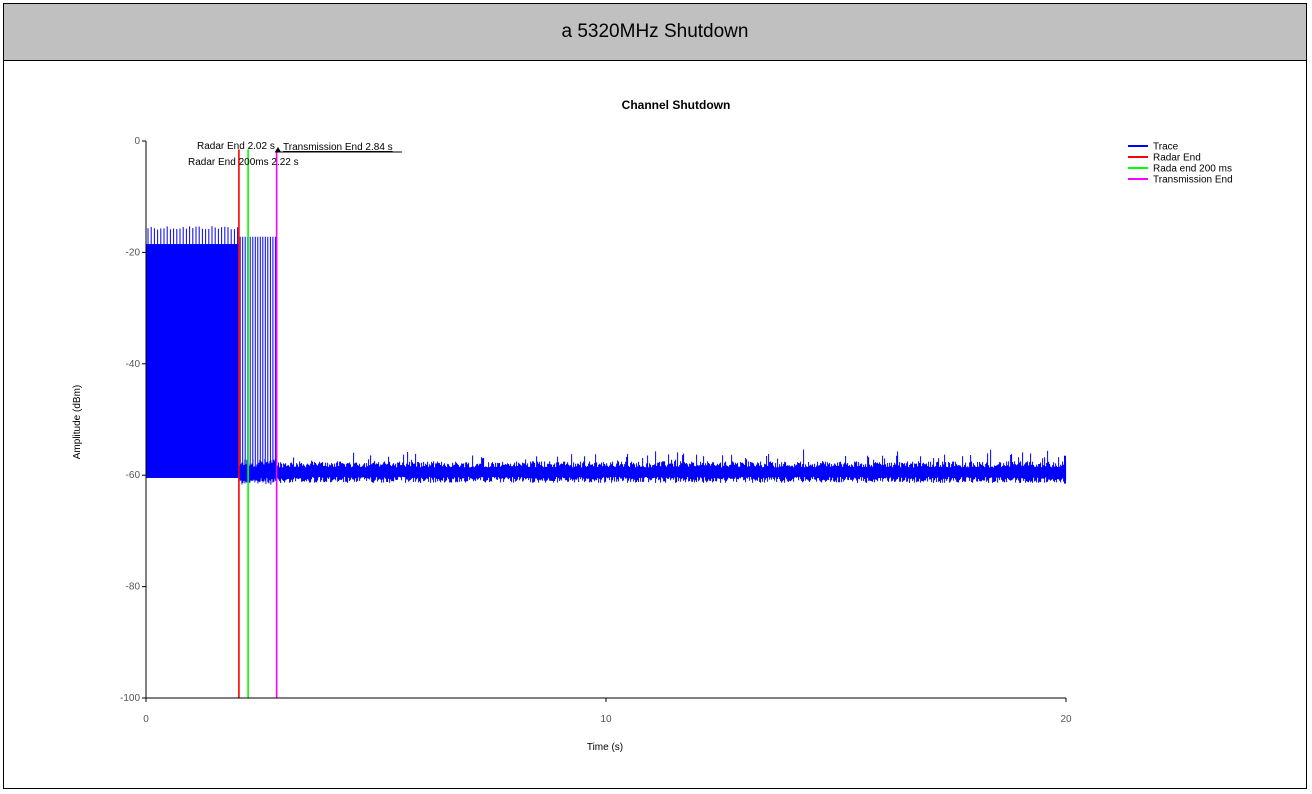  What do you see at coordinates (192, 361) in the screenshot?
I see `trace-burst-block` at bounding box center [192, 361].